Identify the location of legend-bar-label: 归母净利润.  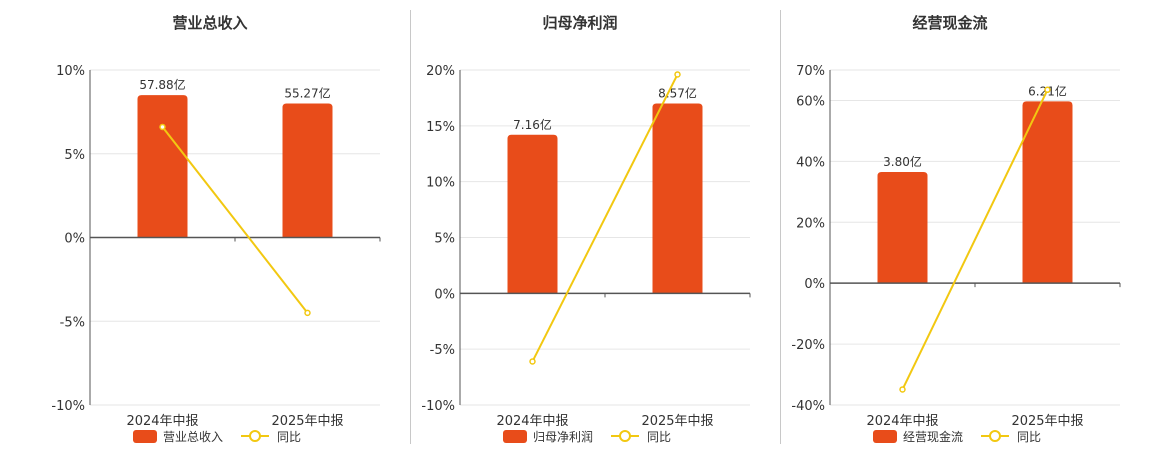
(563, 437).